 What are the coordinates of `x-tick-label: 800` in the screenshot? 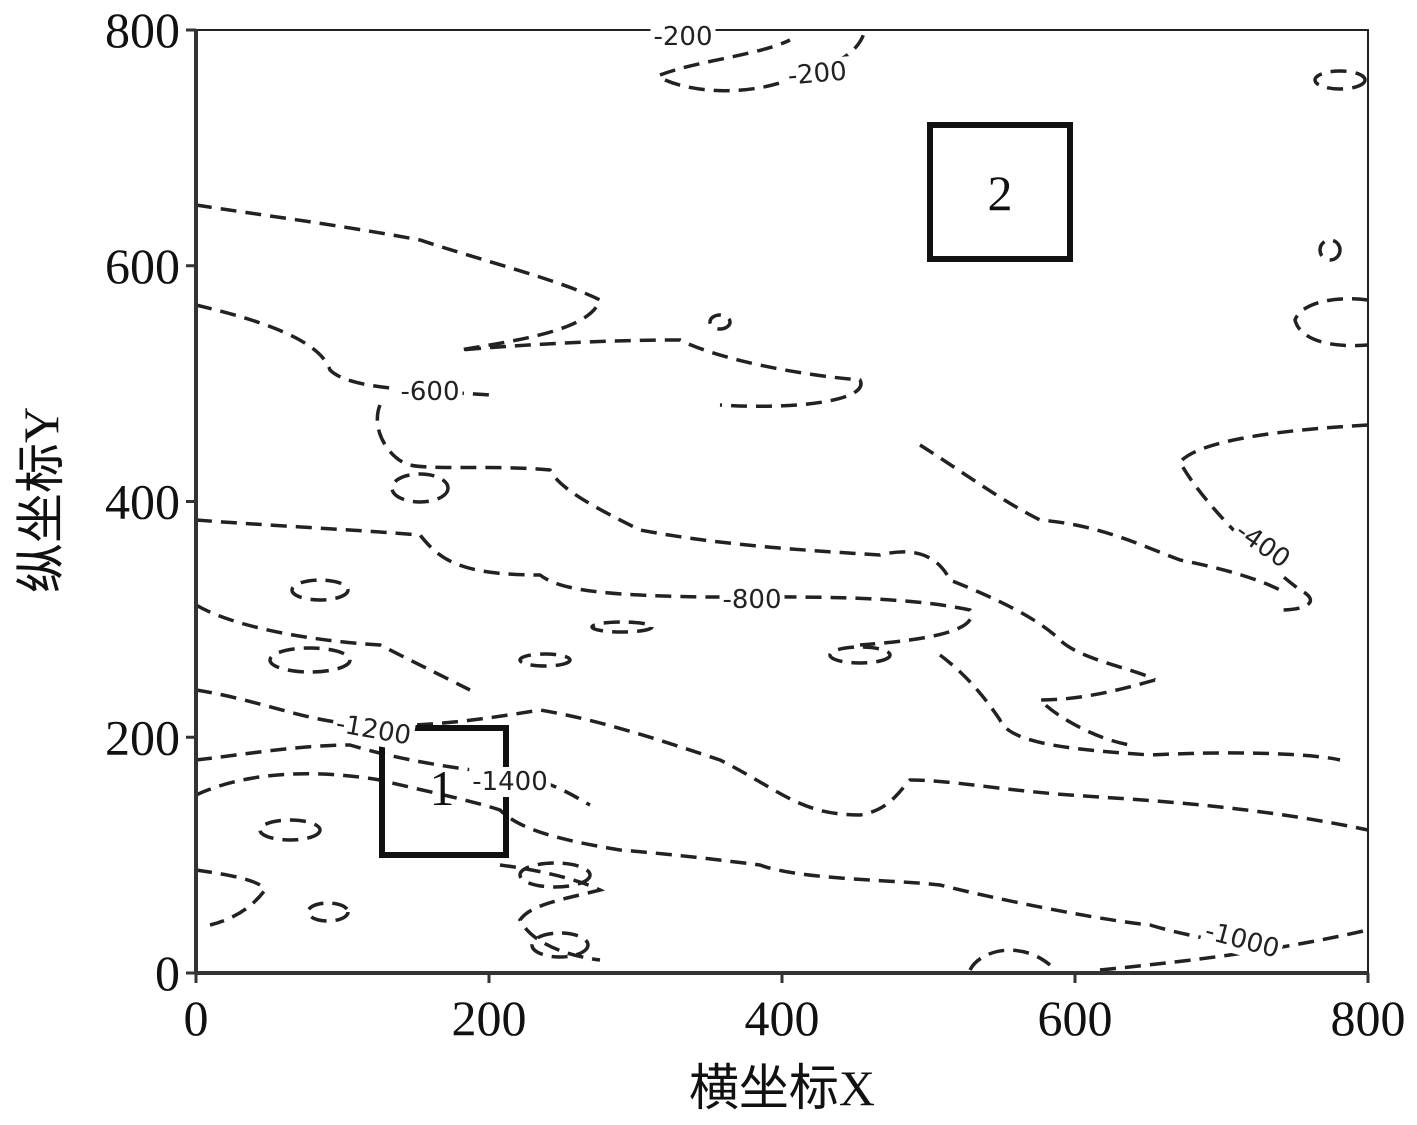 It's located at (1368, 1018).